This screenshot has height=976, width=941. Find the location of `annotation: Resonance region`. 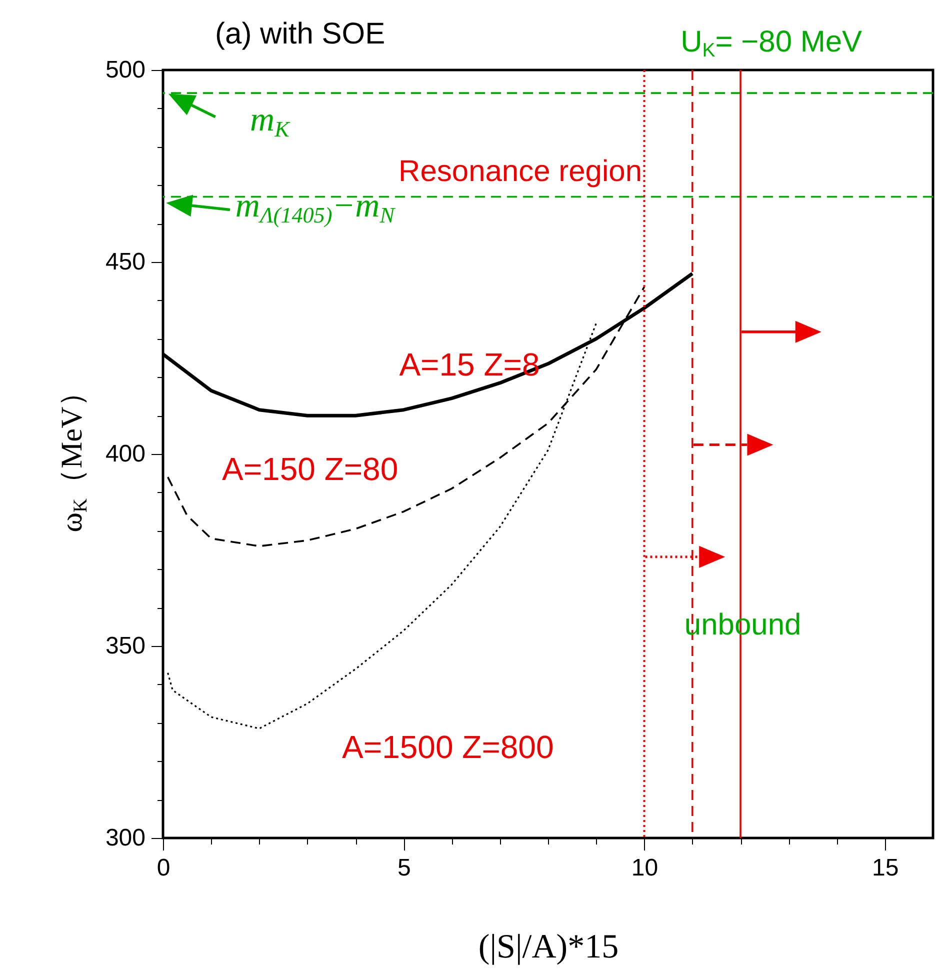

annotation: Resonance region is located at coordinates (520, 171).